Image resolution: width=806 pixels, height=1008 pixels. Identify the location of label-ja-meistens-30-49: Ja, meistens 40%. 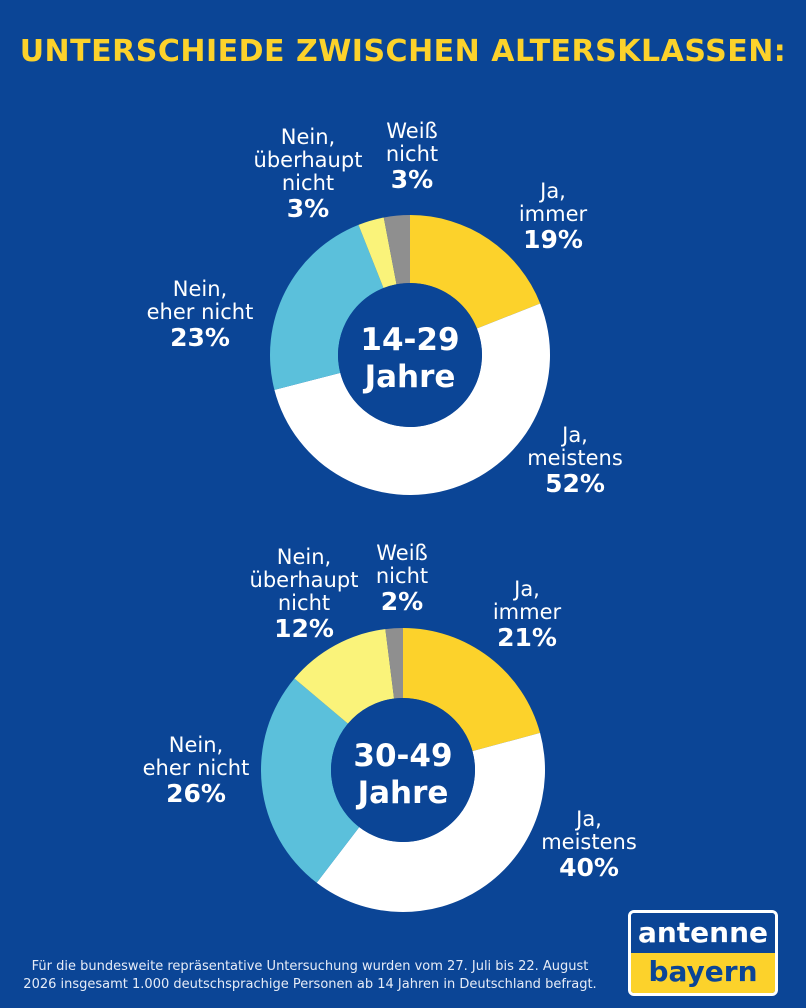
(589, 845).